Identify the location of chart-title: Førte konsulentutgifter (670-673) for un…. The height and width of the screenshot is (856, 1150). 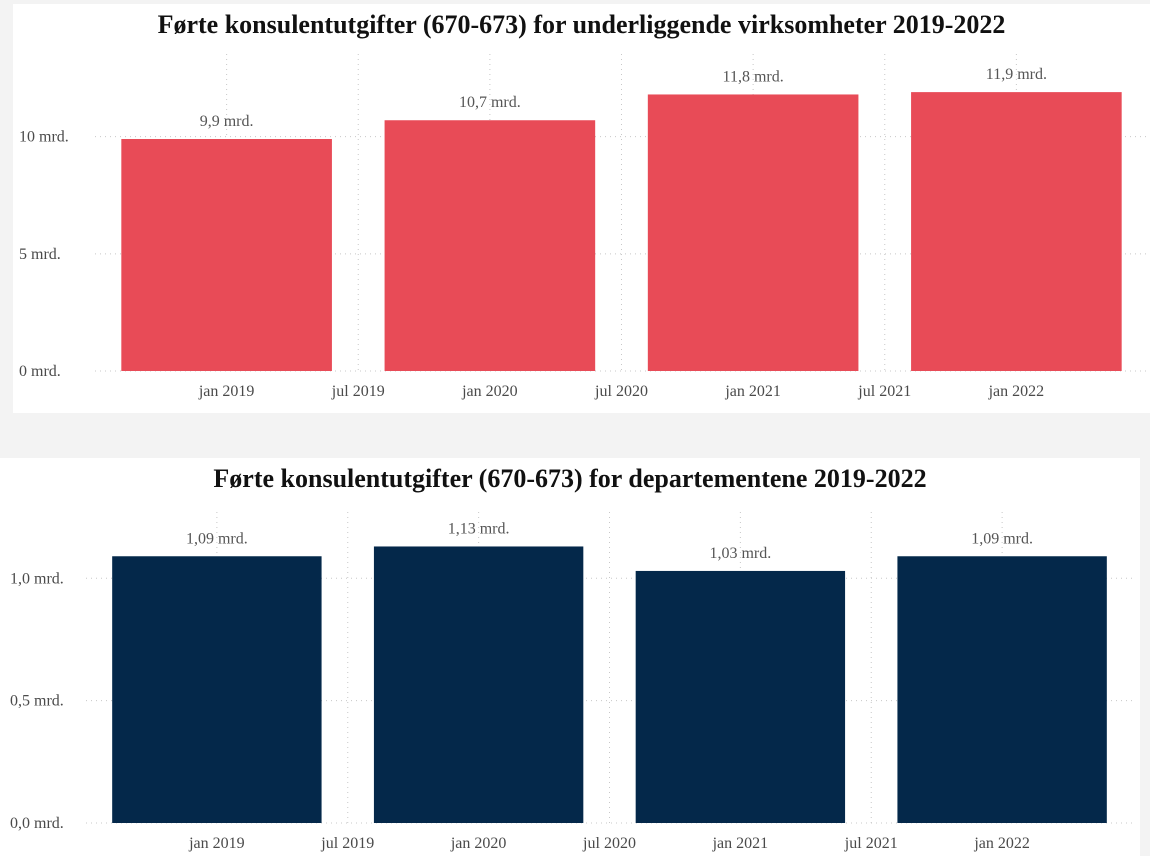
(581, 24).